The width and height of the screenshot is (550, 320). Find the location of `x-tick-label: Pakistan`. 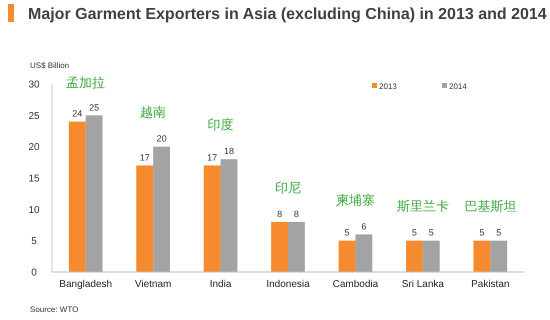

x-tick-label: Pakistan is located at coordinates (490, 284).